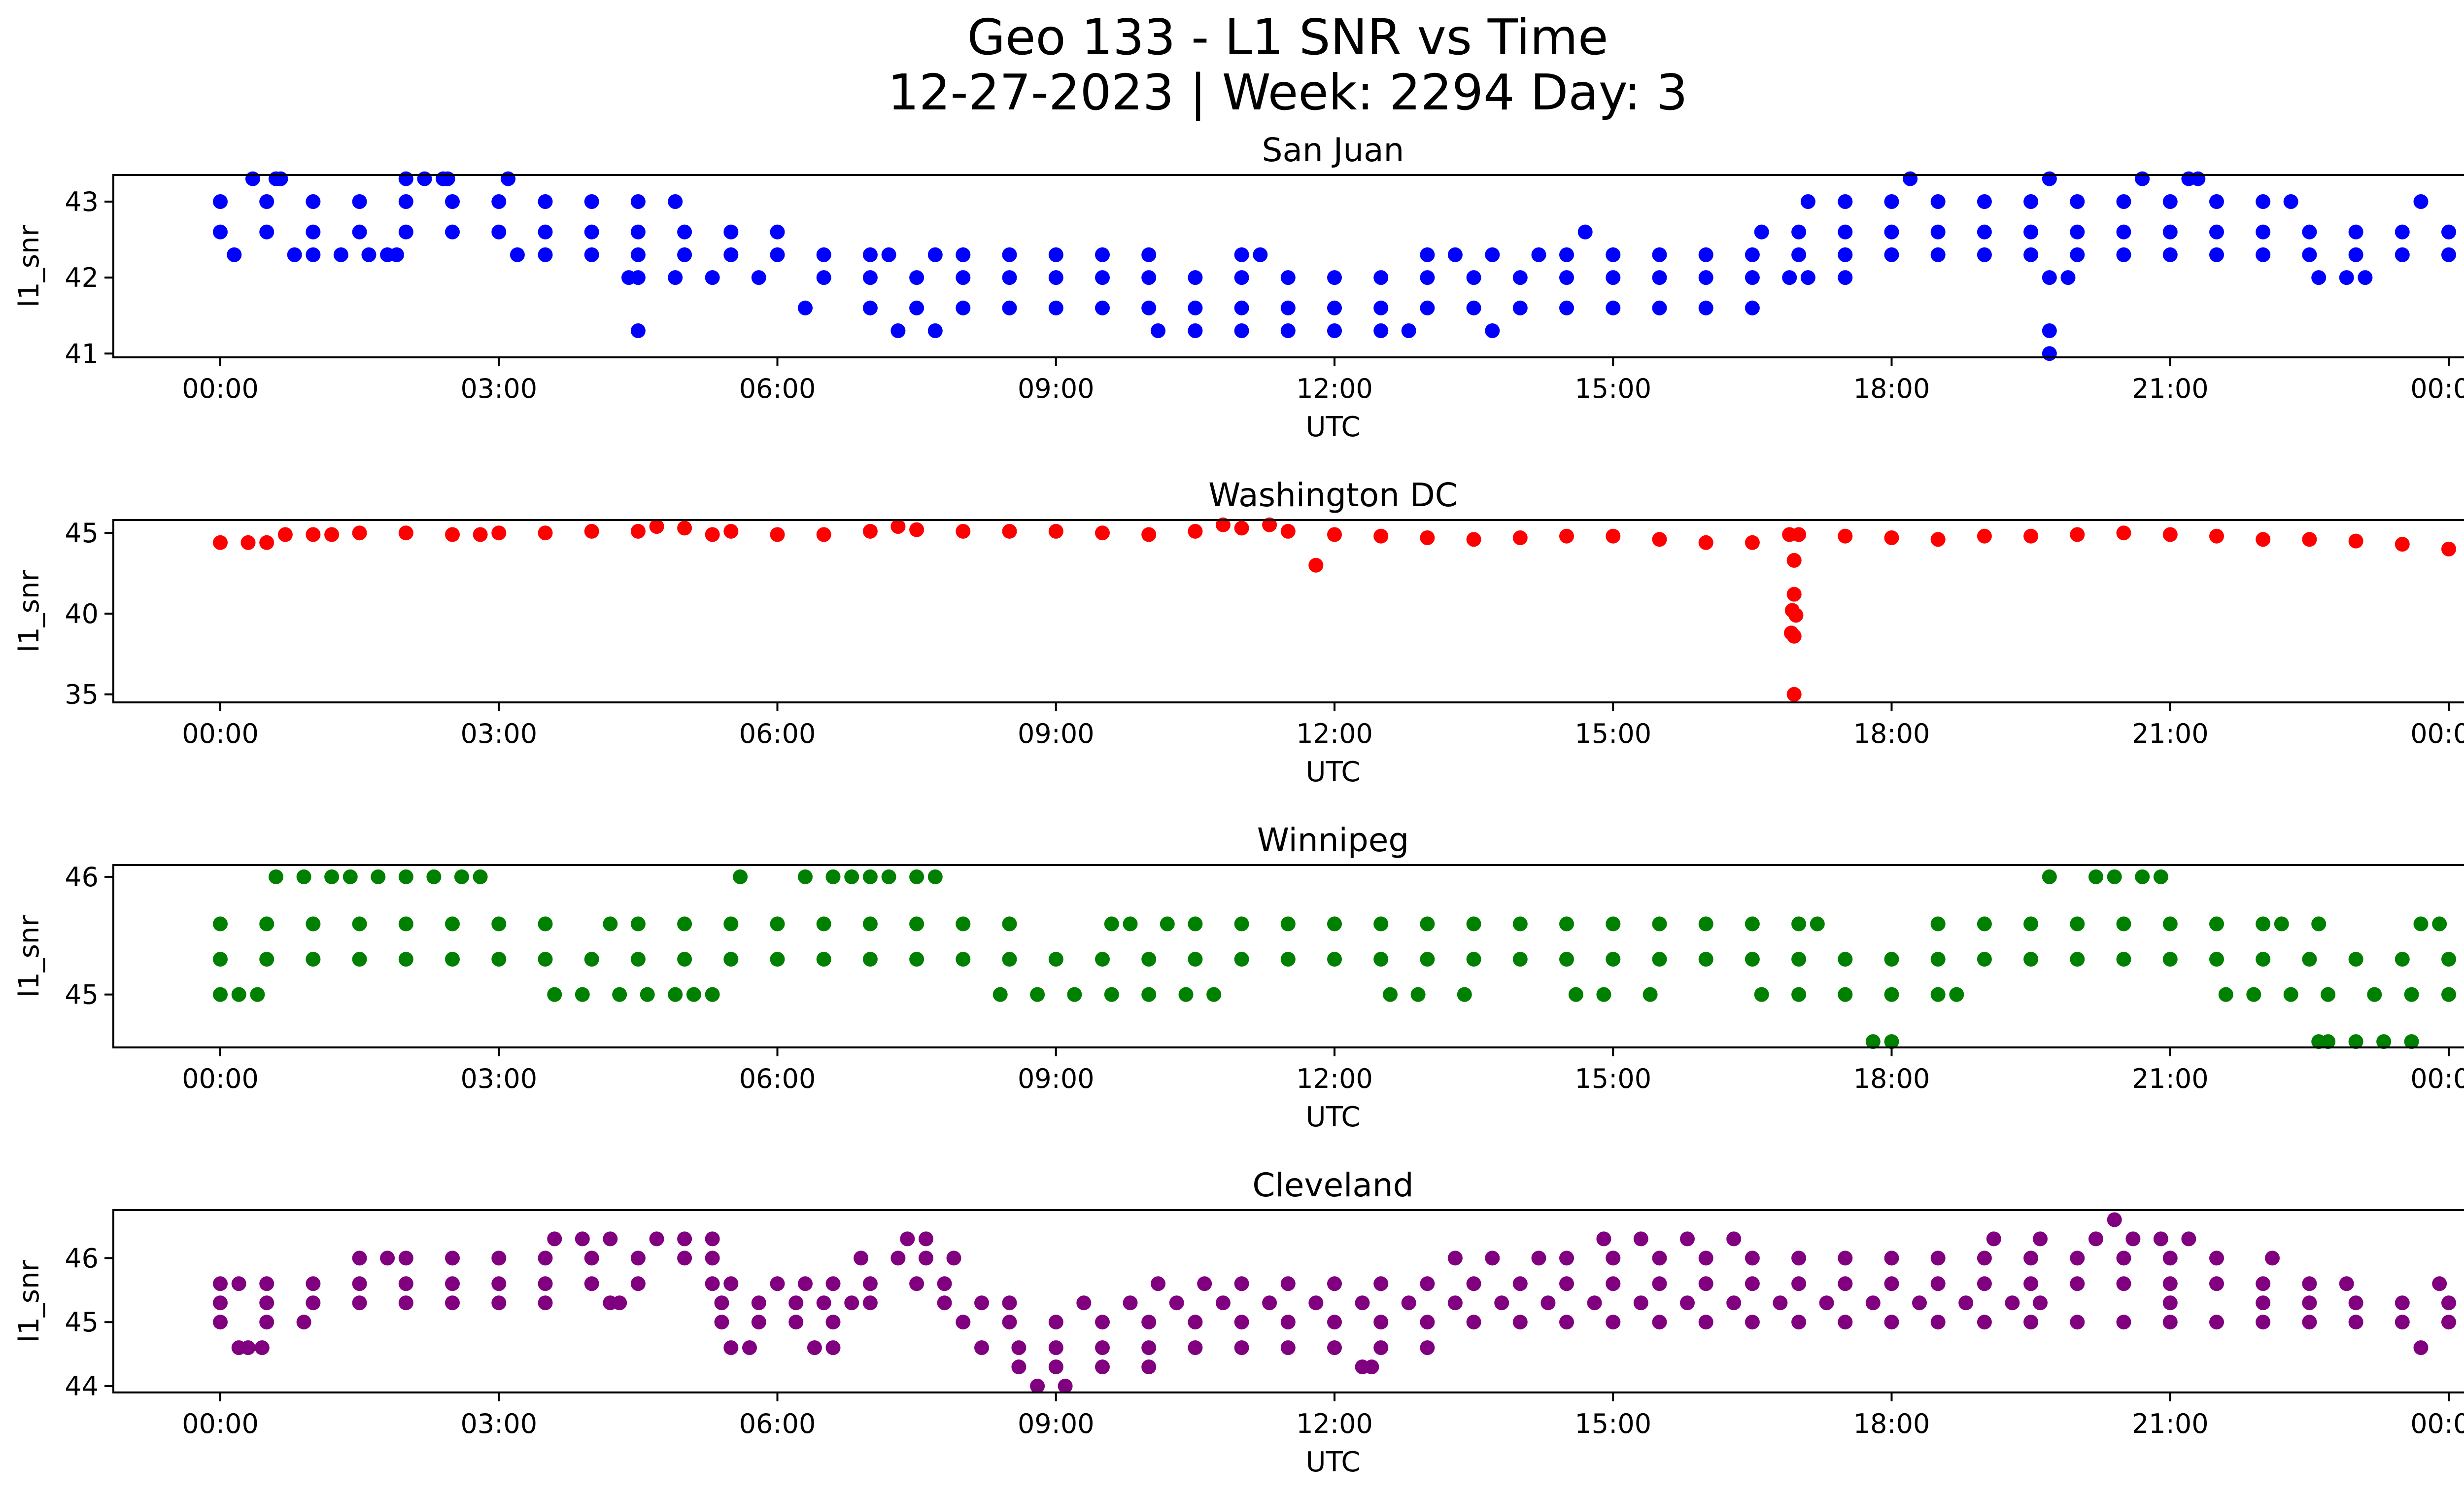 Image resolution: width=2464 pixels, height=1495 pixels. Describe the element at coordinates (82, 1258) in the screenshot. I see `y-tick-label: 46` at that location.